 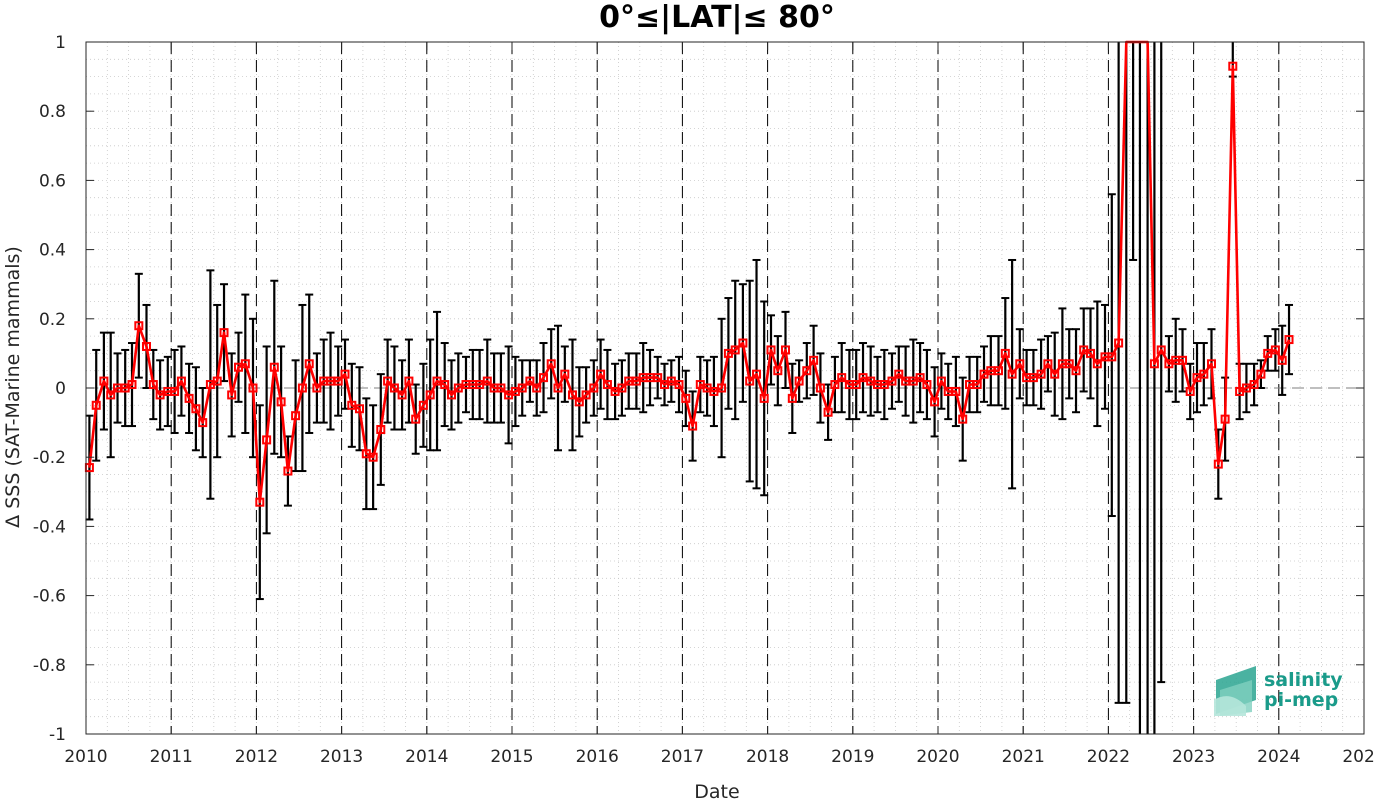 What do you see at coordinates (1108, 757) in the screenshot?
I see `x-tick-label: 2022` at bounding box center [1108, 757].